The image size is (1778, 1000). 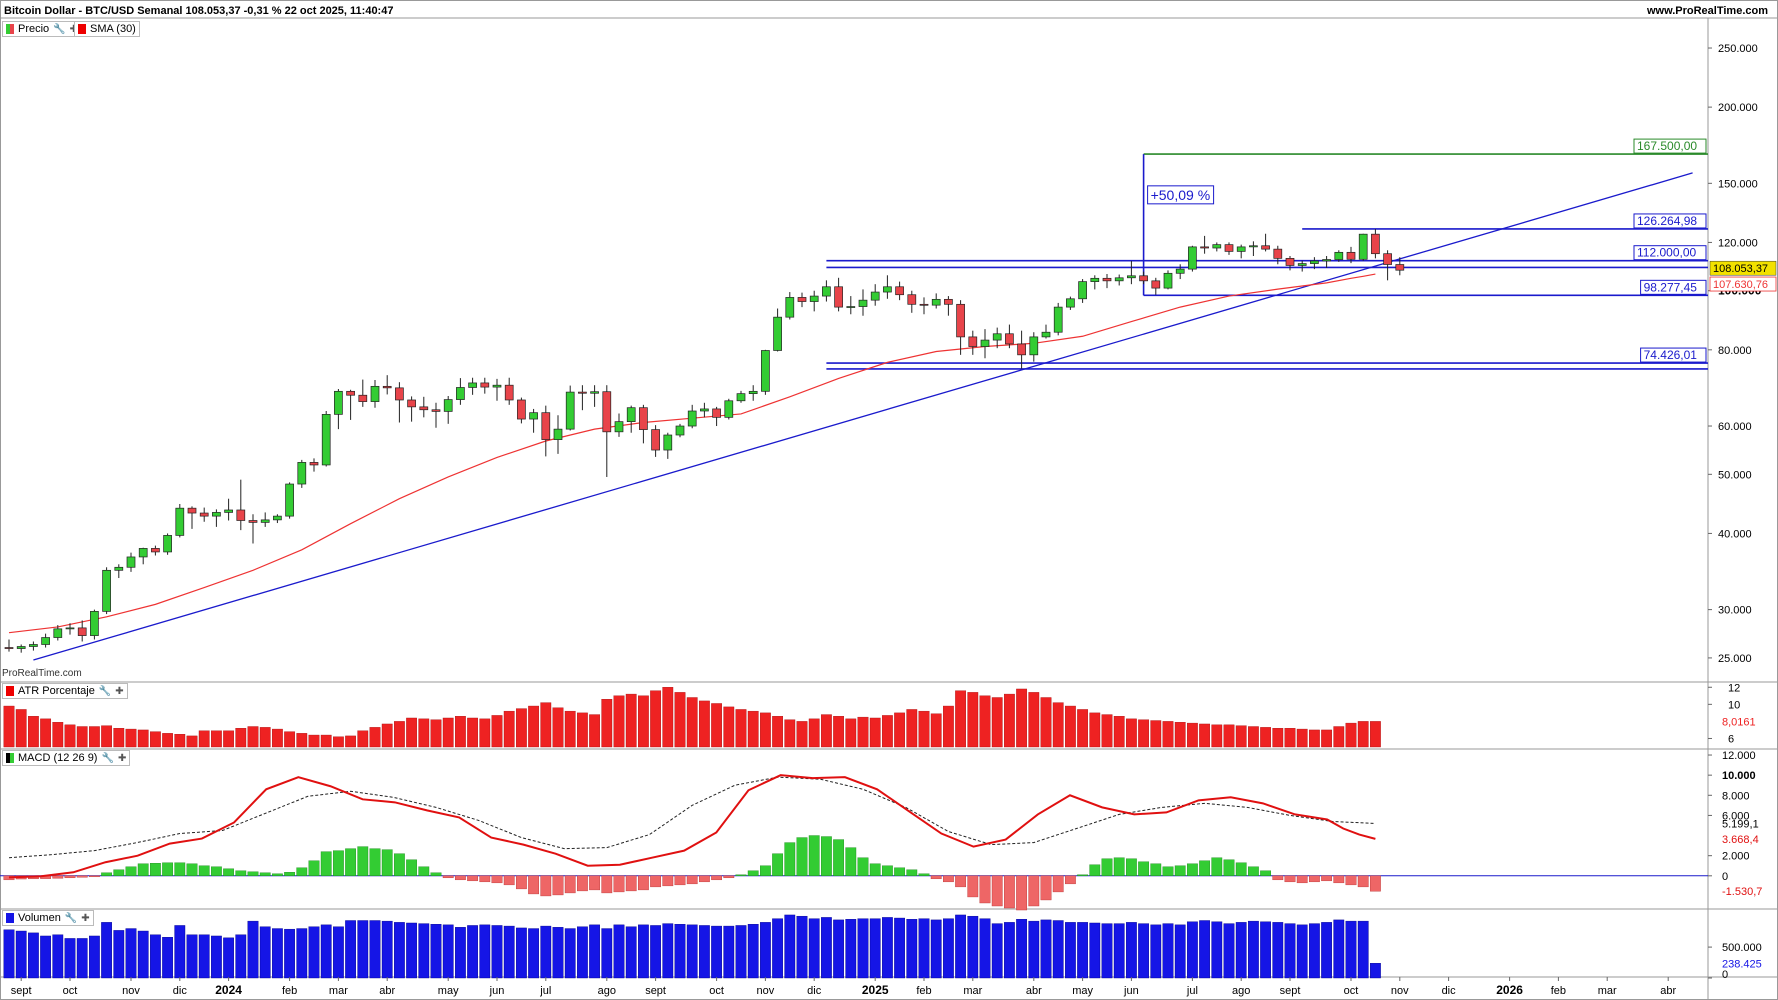 I want to click on x-tick-label: ago, so click(x=607, y=991).